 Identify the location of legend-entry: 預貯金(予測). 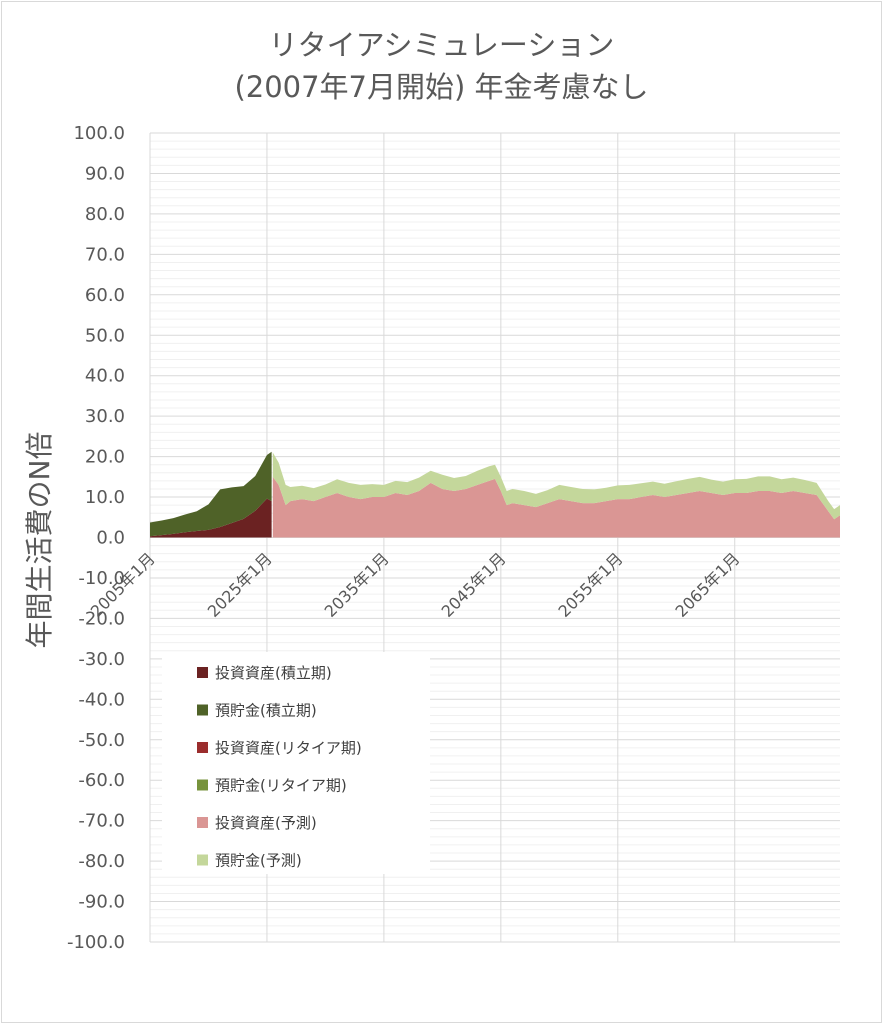
(258, 861).